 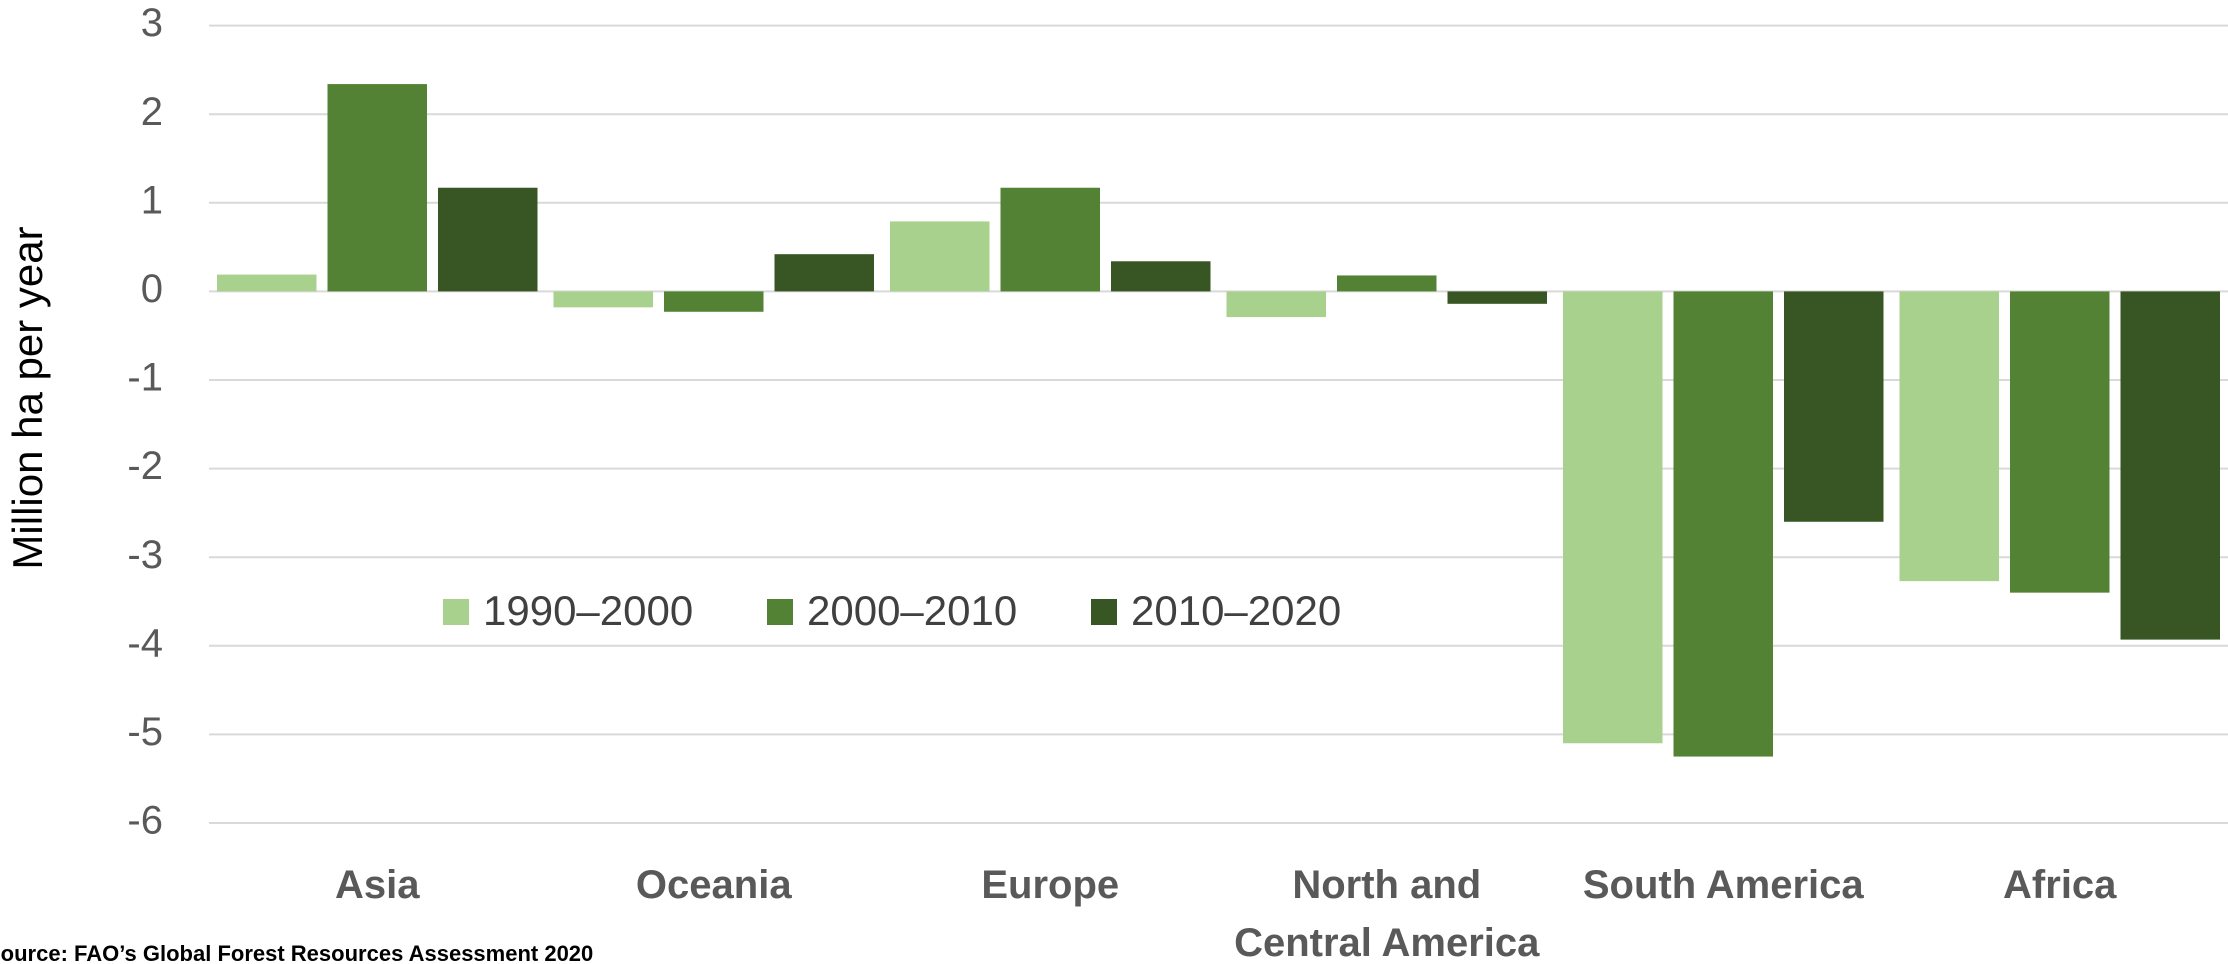 I want to click on y-tick-label: -1, so click(x=145, y=378).